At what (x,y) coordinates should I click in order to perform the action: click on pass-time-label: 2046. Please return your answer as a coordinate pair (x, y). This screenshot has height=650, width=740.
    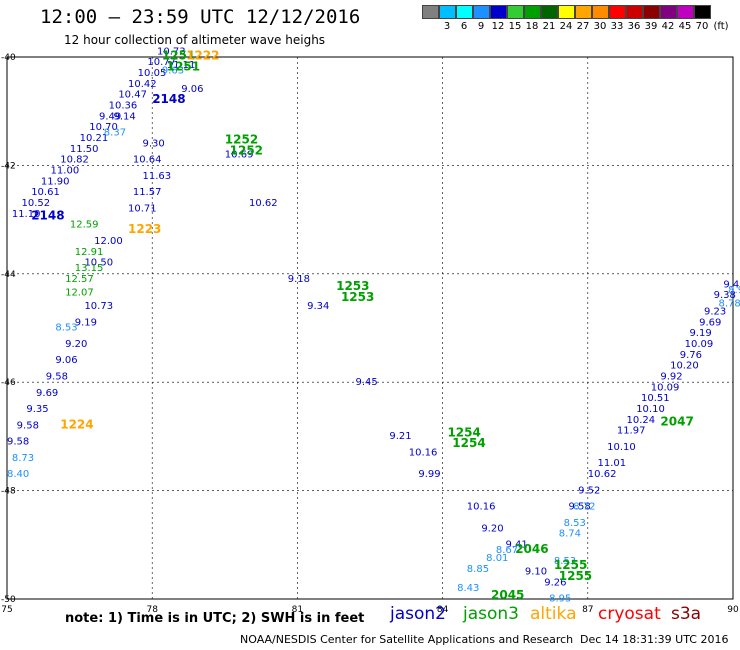
    Looking at the image, I should click on (531, 549).